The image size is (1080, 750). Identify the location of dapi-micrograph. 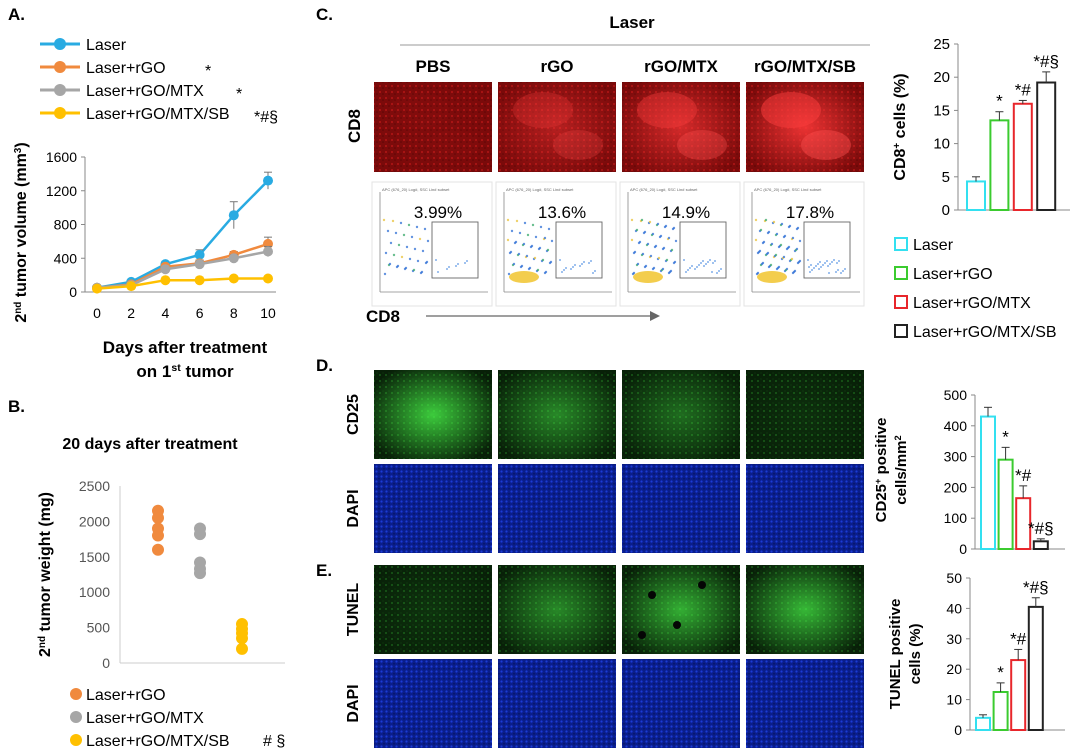
(557, 508).